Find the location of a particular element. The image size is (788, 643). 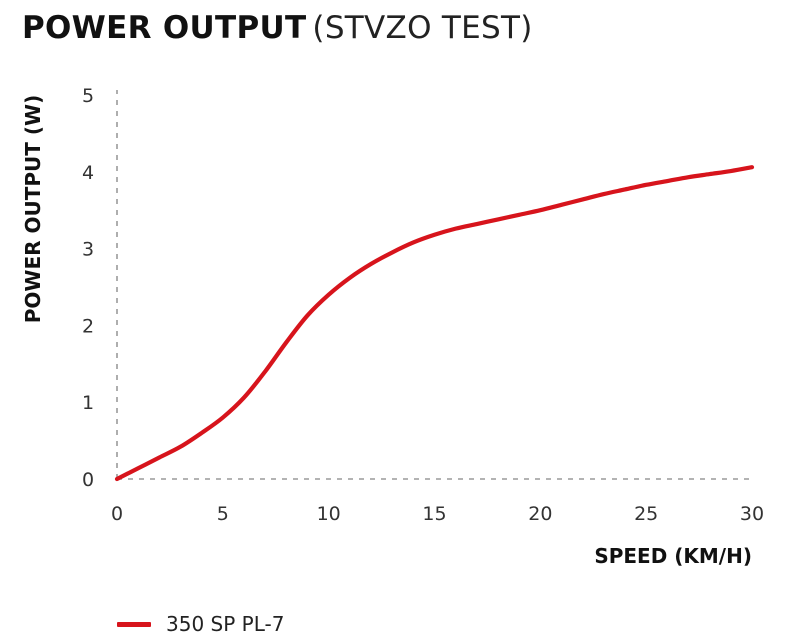

chart-title: POWER OUTPUT (STVZO TEST) is located at coordinates (277, 28).